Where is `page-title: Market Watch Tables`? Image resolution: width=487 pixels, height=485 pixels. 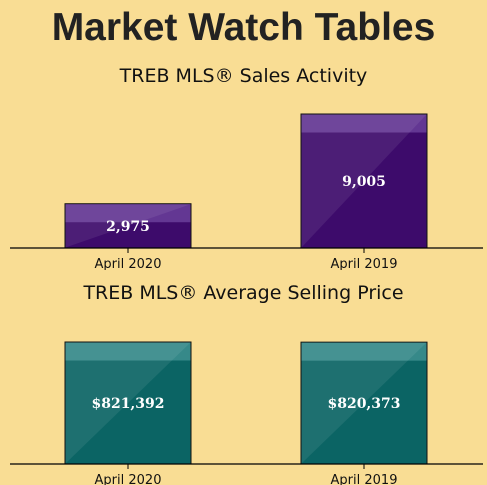
page-title: Market Watch Tables is located at coordinates (243, 27).